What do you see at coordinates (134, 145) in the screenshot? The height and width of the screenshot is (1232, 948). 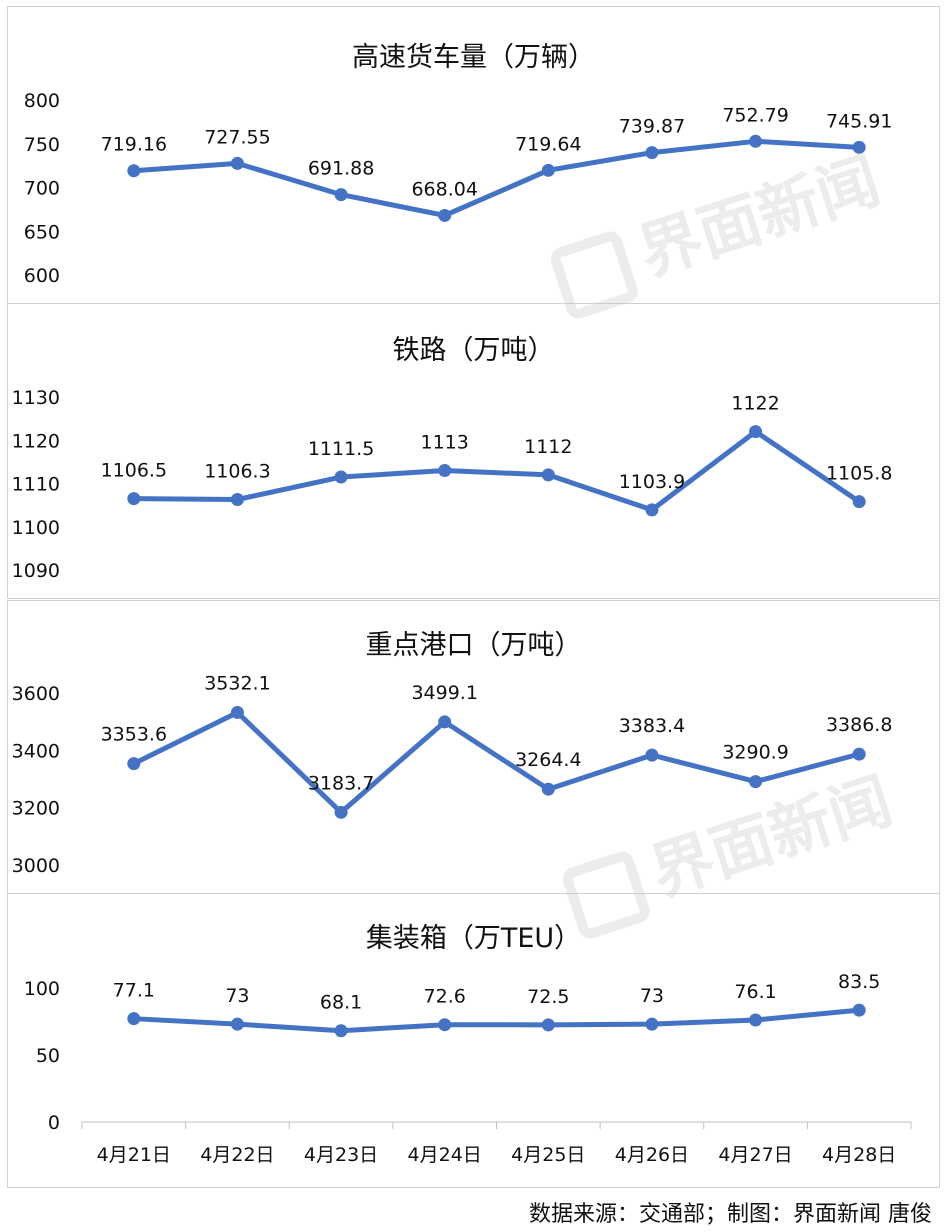 I see `data-label: 719.16` at bounding box center [134, 145].